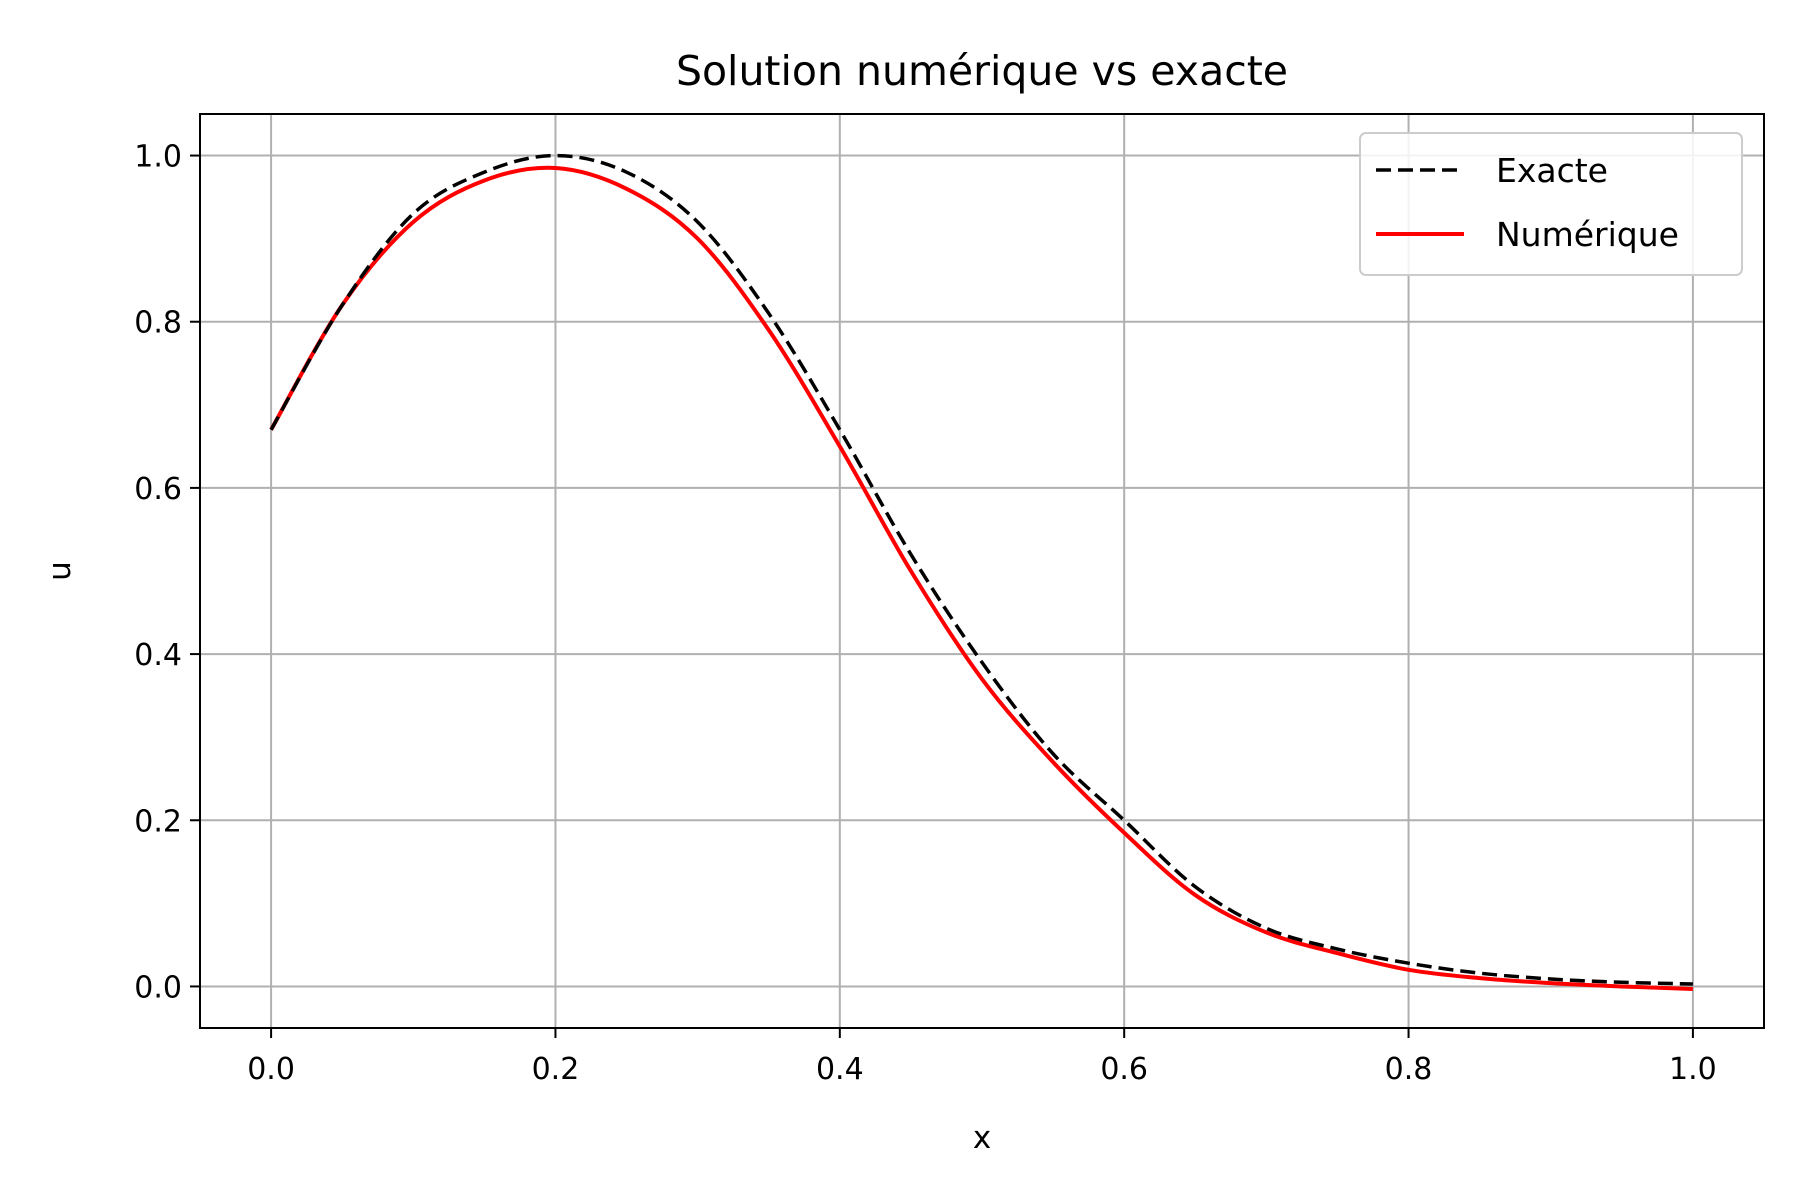 The height and width of the screenshot is (1200, 1800). Describe the element at coordinates (1587, 234) in the screenshot. I see `legend-label-numerique: Numérique` at that location.